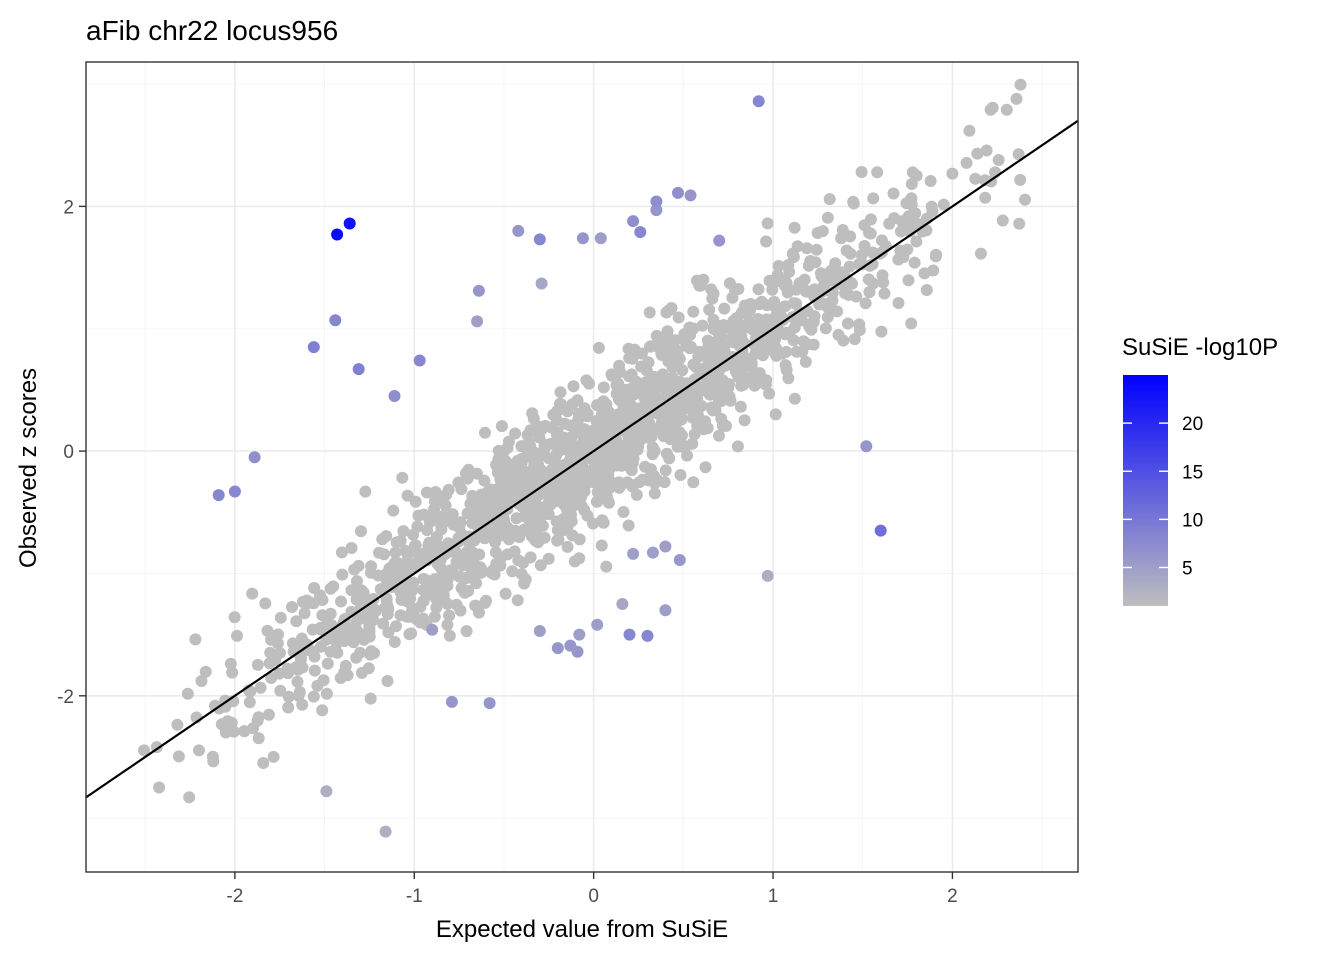  Describe the element at coordinates (952, 896) in the screenshot. I see `x-tick-label: 2` at that location.